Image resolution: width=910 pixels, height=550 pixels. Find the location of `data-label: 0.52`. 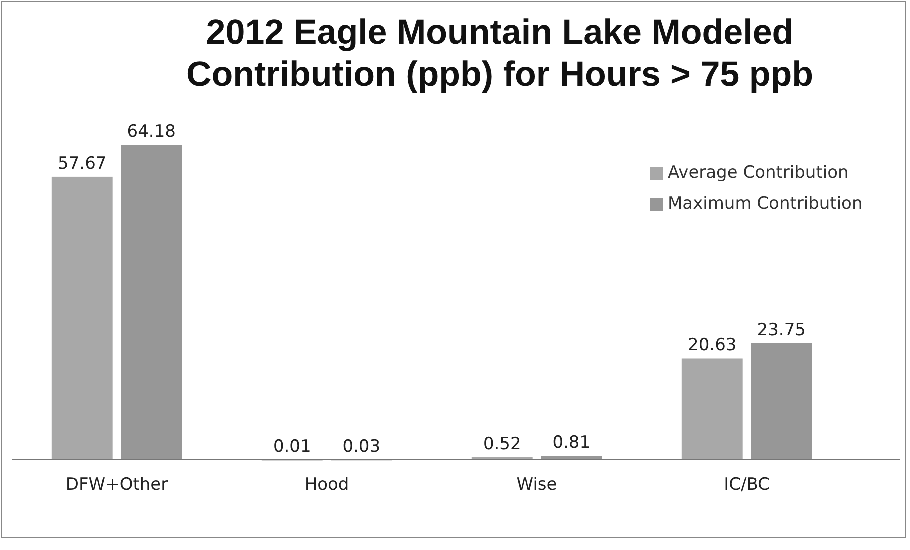

data-label: 0.52 is located at coordinates (502, 444).